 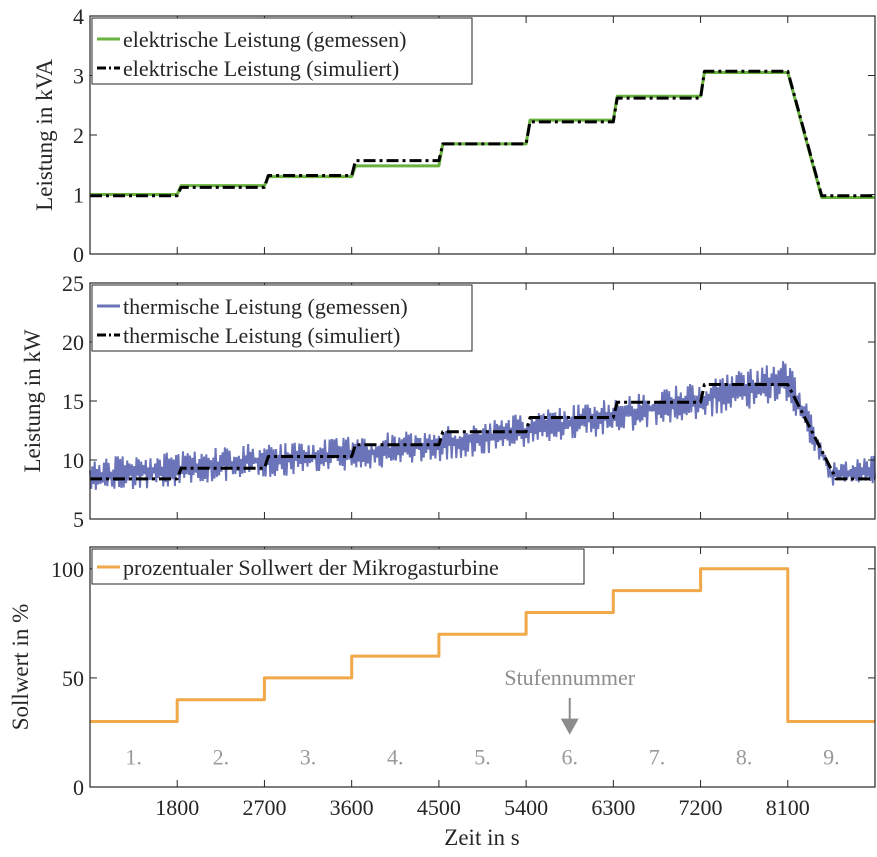 I want to click on series-thermal-measured, so click(x=482, y=425).